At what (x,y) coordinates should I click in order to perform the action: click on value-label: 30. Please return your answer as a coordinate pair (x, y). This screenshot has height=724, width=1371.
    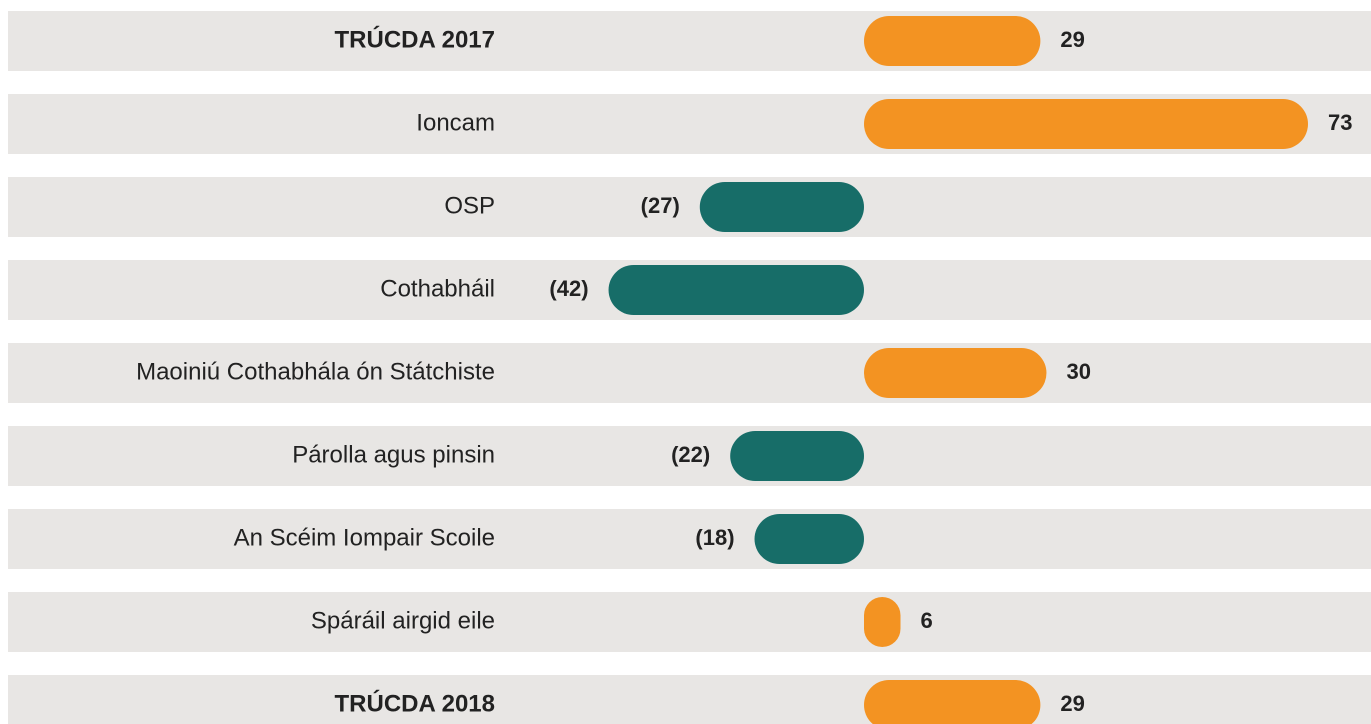
    Looking at the image, I should click on (1078, 371).